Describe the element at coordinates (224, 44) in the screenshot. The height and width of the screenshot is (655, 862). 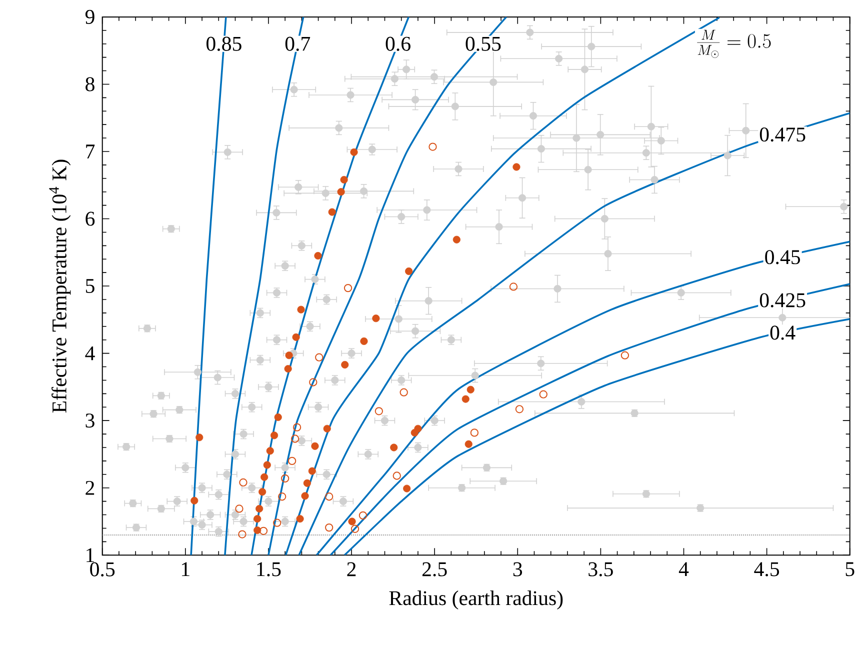
I see `series-label: 0.85` at that location.